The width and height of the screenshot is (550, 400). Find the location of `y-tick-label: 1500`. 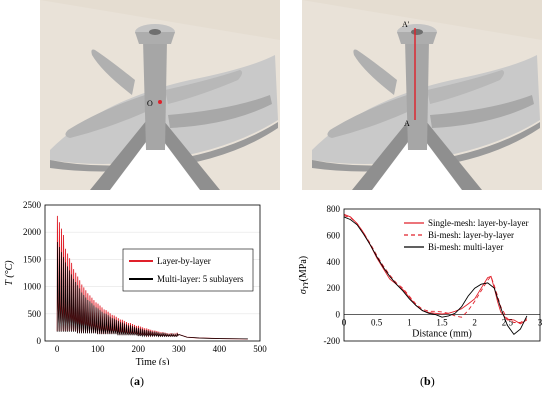

y-tick-label: 1500 is located at coordinates (32, 259).